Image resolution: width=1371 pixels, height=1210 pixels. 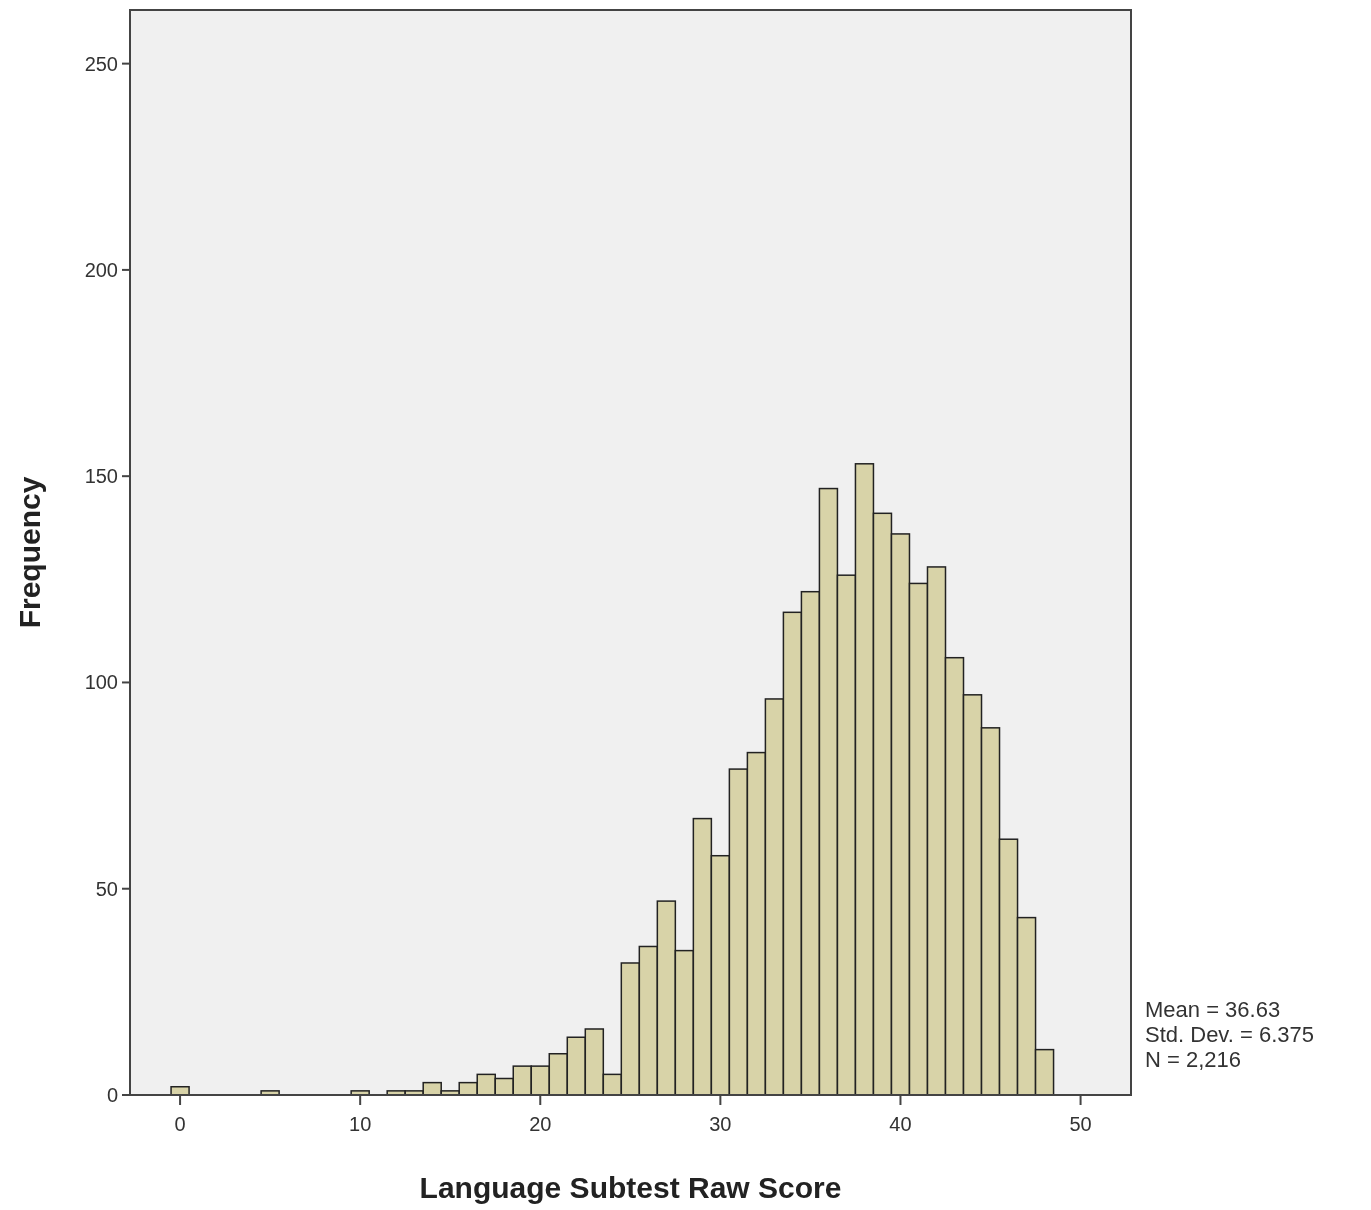 What do you see at coordinates (101, 269) in the screenshot?
I see `y-tick-label: 200` at bounding box center [101, 269].